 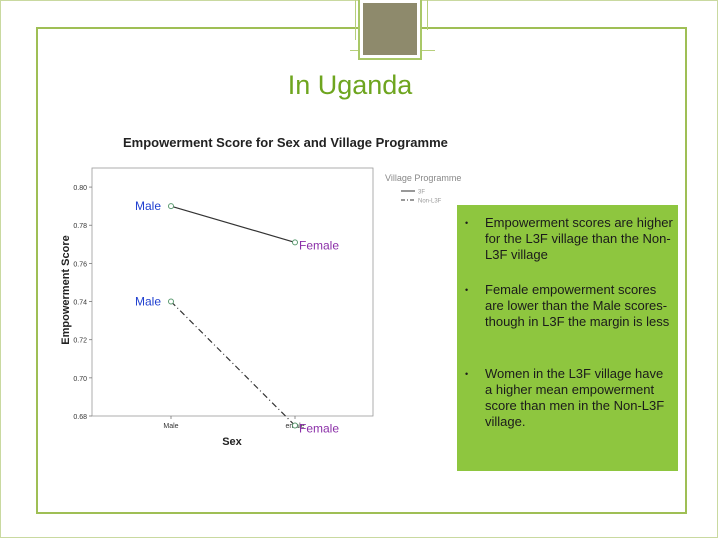 What do you see at coordinates (80, 264) in the screenshot?
I see `y-tick-label: 0.76` at bounding box center [80, 264].